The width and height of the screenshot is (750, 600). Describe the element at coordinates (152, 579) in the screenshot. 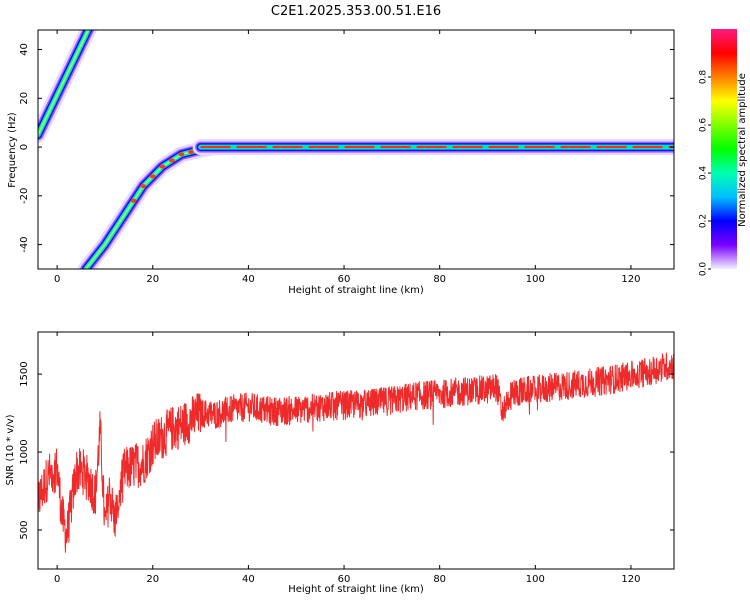

I see `snr-x-tick-label: 20` at that location.